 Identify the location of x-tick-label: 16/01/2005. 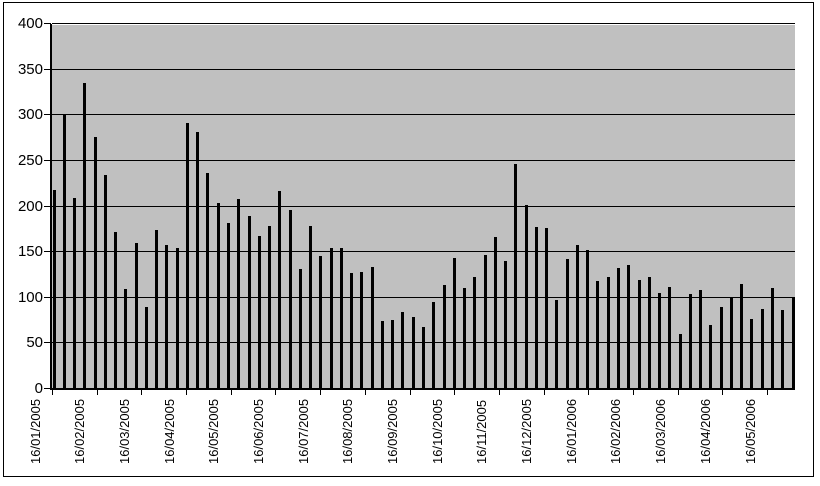
(35, 431).